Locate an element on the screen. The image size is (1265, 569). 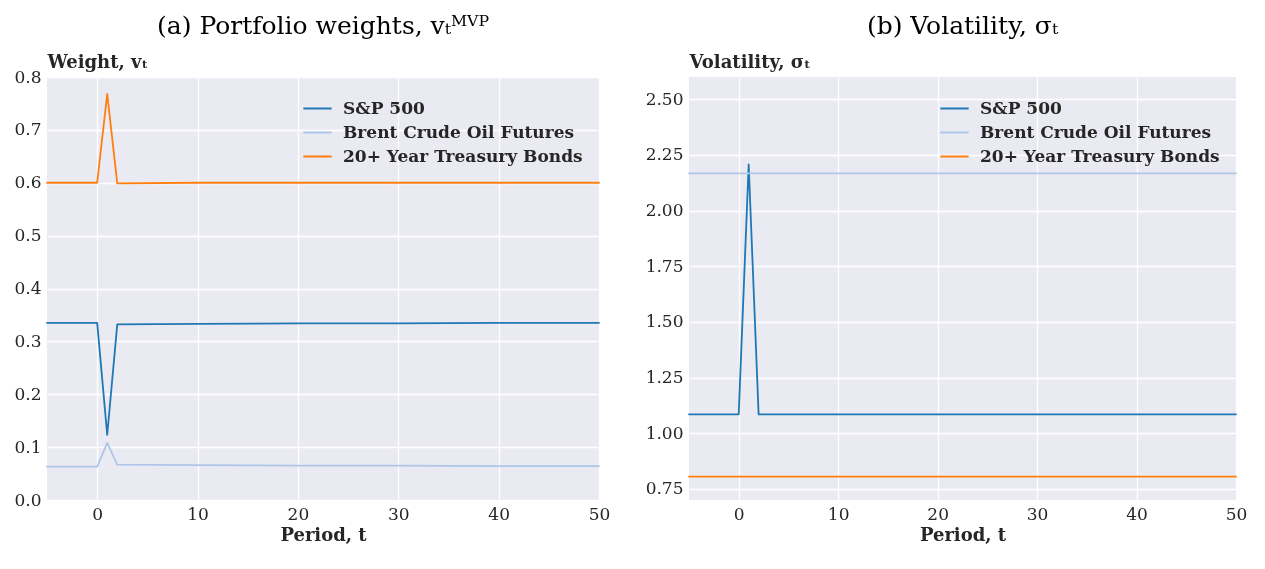
y-axis-title: Volatility, σₜ is located at coordinates (749, 61).